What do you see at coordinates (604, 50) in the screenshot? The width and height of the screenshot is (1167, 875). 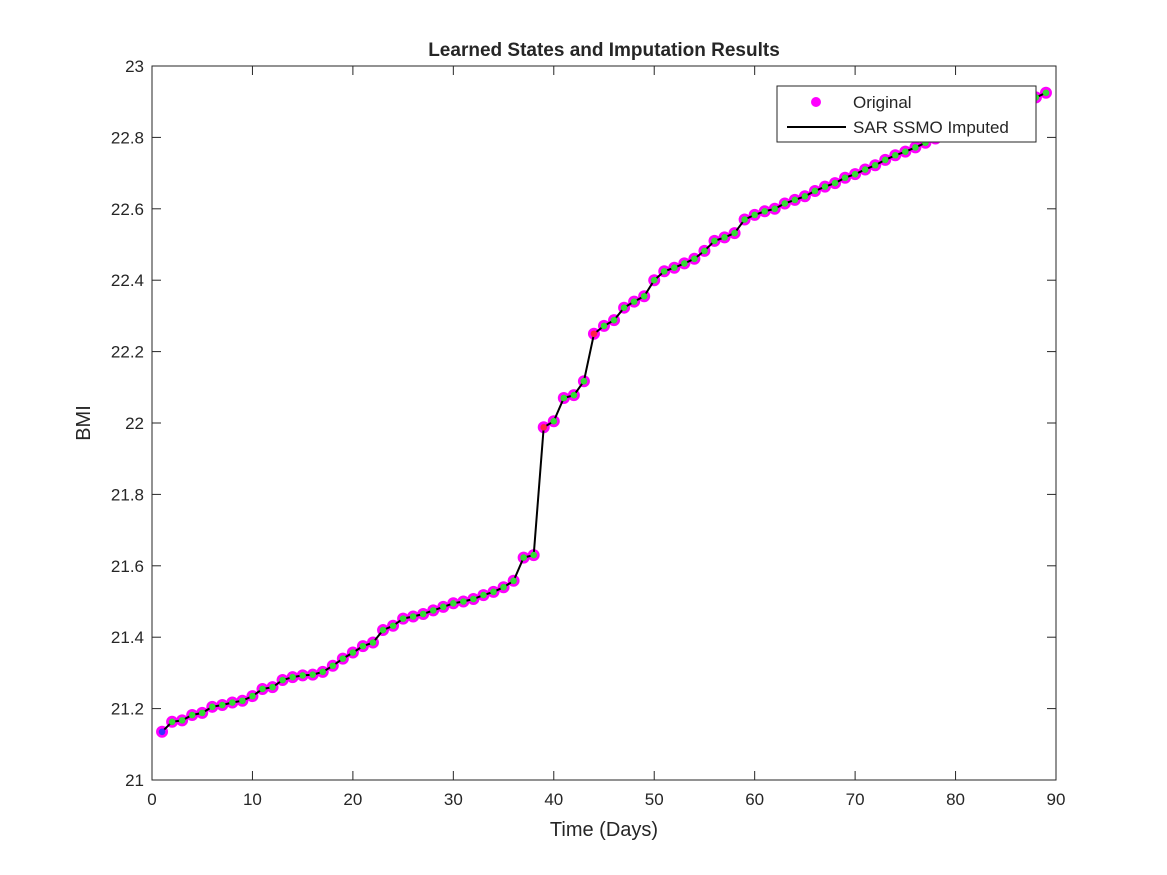 I see `chart-title: Learned States and Imputation Results` at bounding box center [604, 50].